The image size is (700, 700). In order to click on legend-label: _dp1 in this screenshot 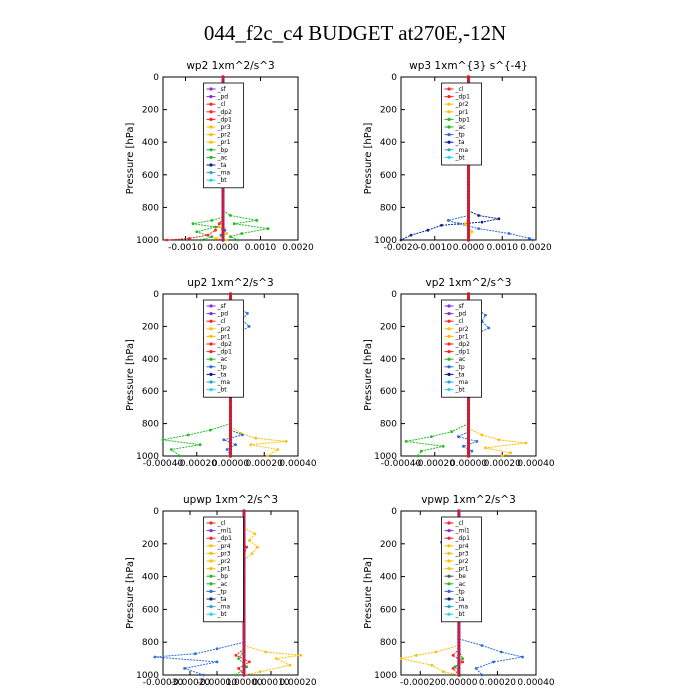, I will do `click(463, 352)`.